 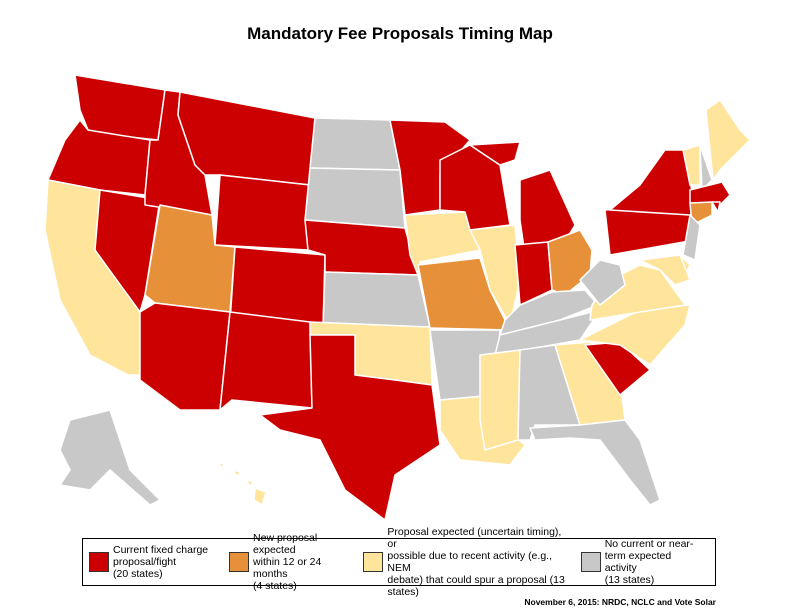 What do you see at coordinates (287, 568) in the screenshot?
I see `legend-text: within 12 or 24 months` at bounding box center [287, 568].